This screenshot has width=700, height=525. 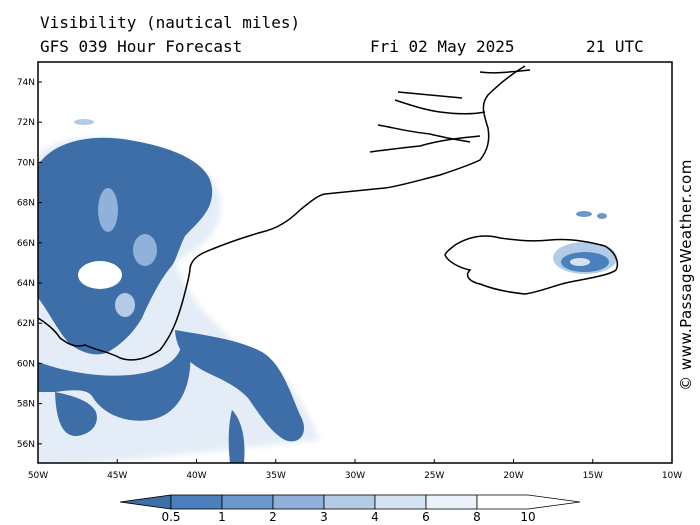 What do you see at coordinates (196, 476) in the screenshot?
I see `lon-label: 40W` at bounding box center [196, 476].